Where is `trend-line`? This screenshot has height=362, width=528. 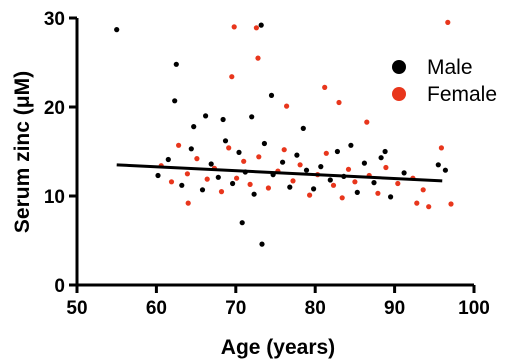 trend-line is located at coordinates (279, 173).